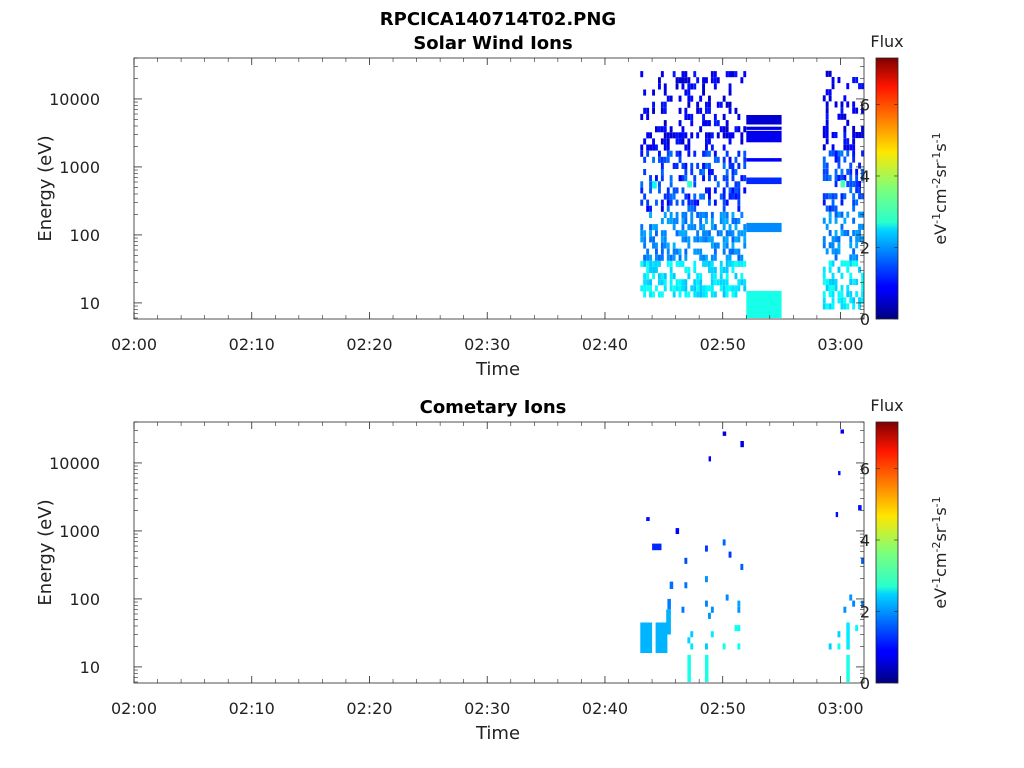 This screenshot has height=768, width=1024. I want to click on x-tick-label: 02:00, so click(134, 344).